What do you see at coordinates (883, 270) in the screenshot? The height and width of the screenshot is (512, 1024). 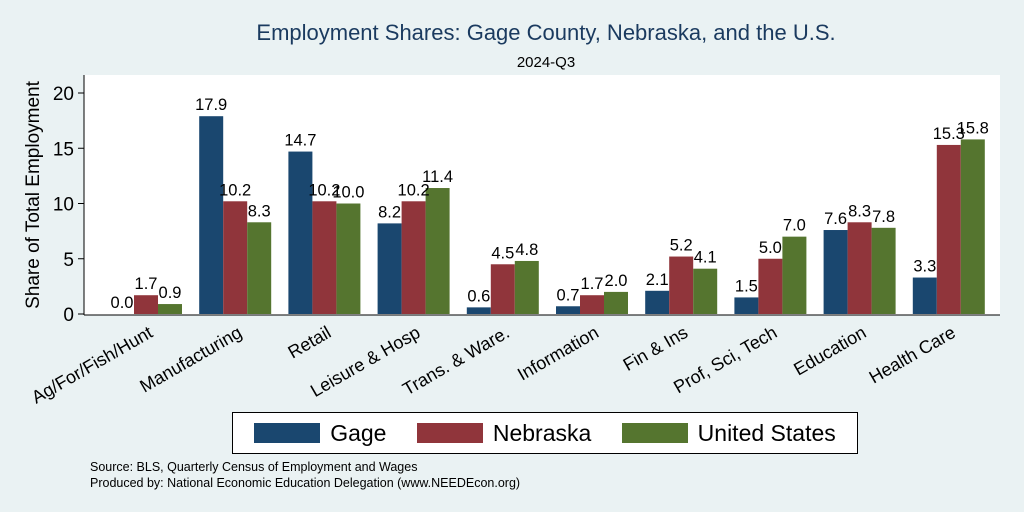 I see `bar-united-states-education` at bounding box center [883, 270].